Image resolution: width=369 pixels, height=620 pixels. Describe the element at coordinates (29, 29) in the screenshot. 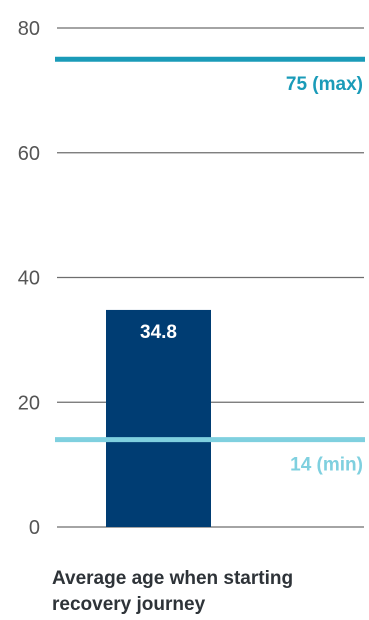

I see `y-tick-label-80: 80` at that location.